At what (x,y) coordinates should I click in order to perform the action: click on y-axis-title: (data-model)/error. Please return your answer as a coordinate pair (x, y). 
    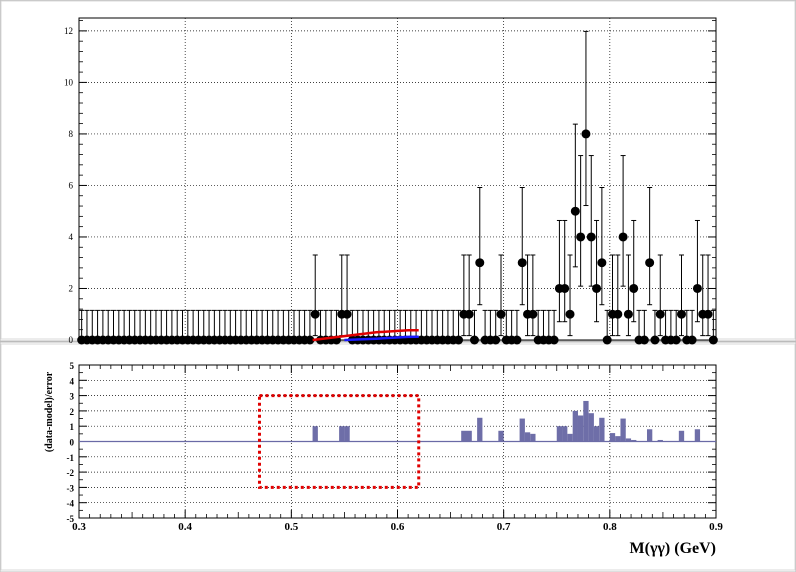
    Looking at the image, I should click on (49, 411).